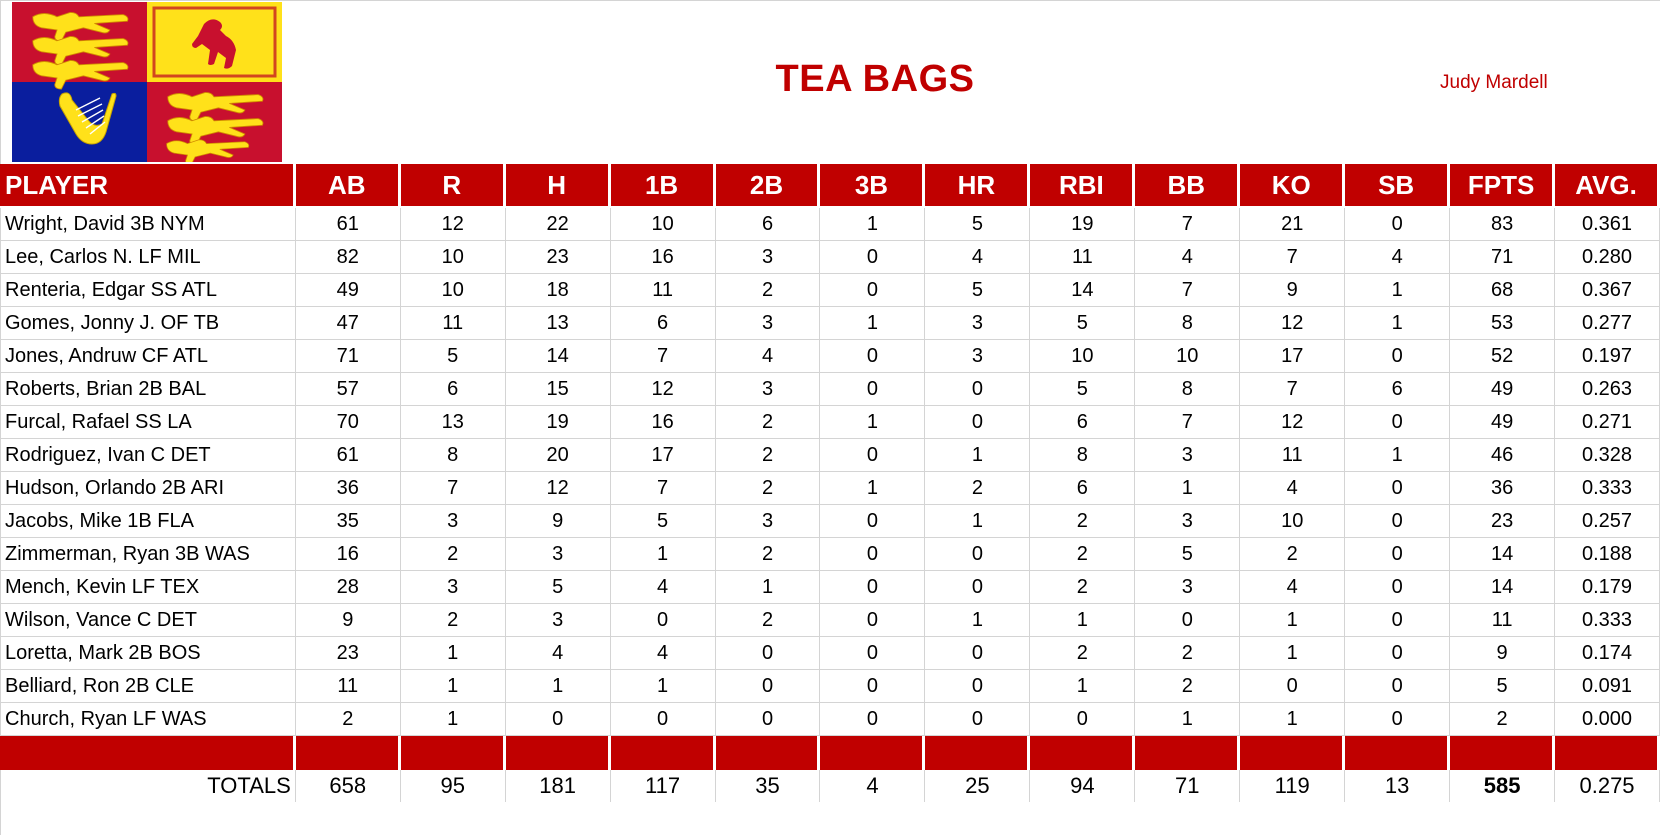 The height and width of the screenshot is (835, 1660). Describe the element at coordinates (978, 488) in the screenshot. I see `stat-cell-hr: 2` at that location.